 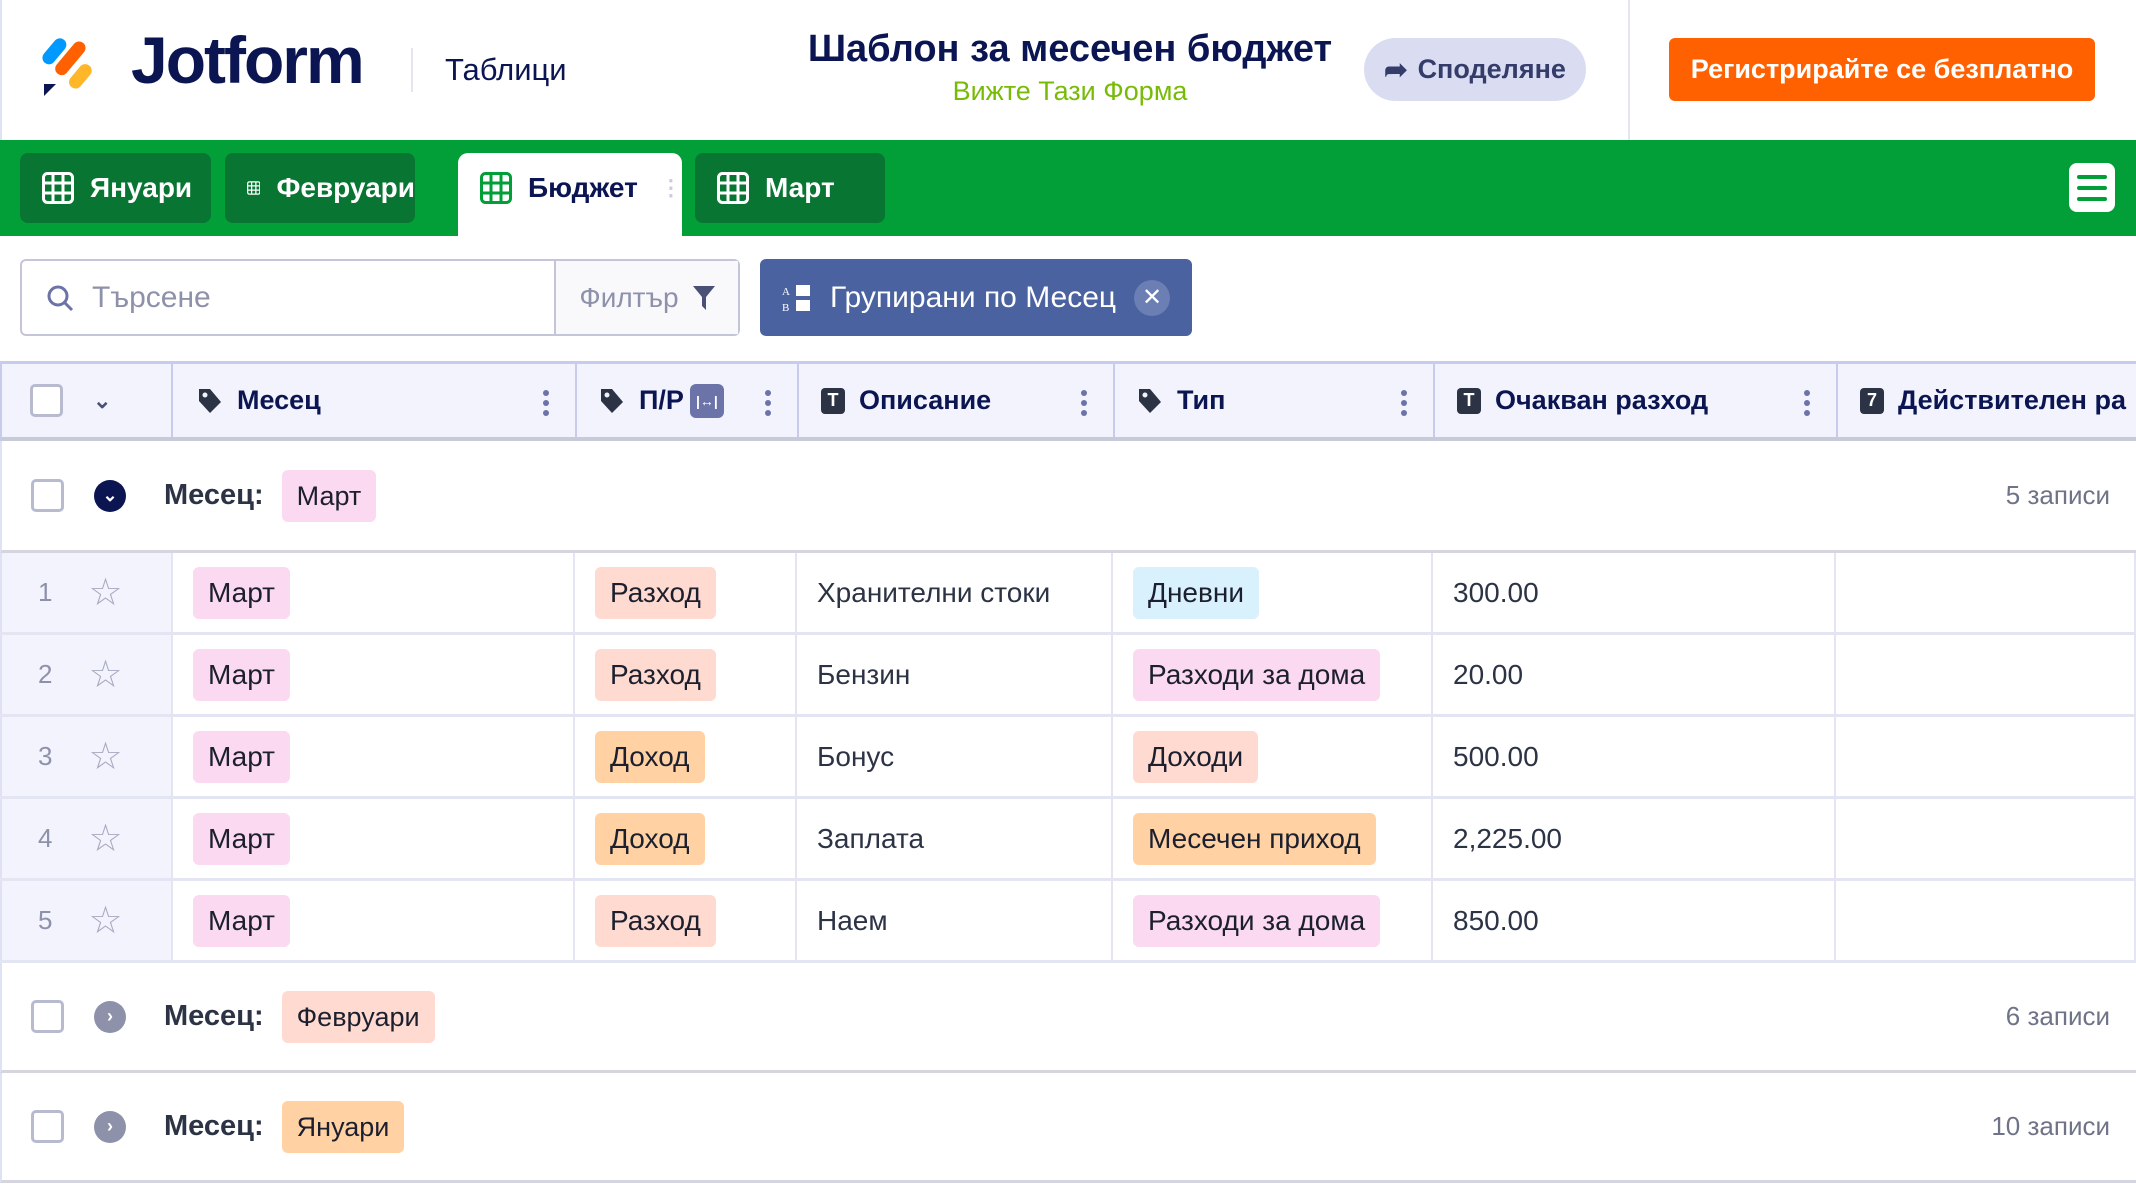 I want to click on tab-1: Януари, so click(x=115, y=188).